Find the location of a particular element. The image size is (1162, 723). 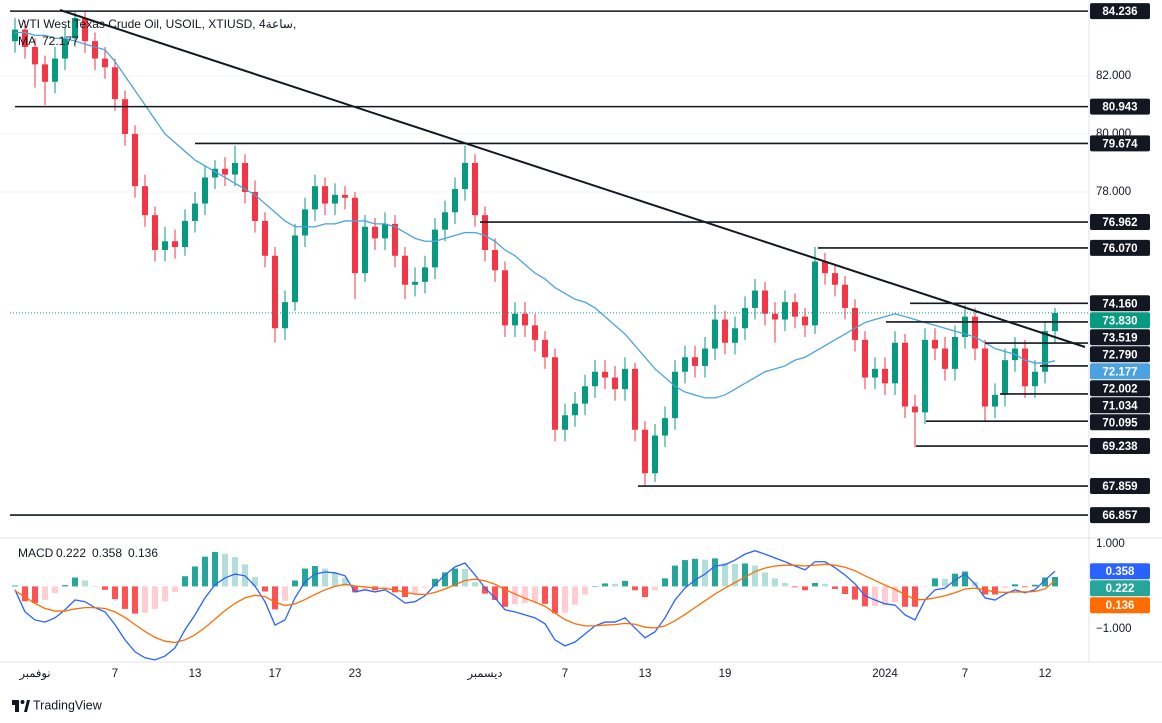

price-label: 70.095 is located at coordinates (1120, 423).